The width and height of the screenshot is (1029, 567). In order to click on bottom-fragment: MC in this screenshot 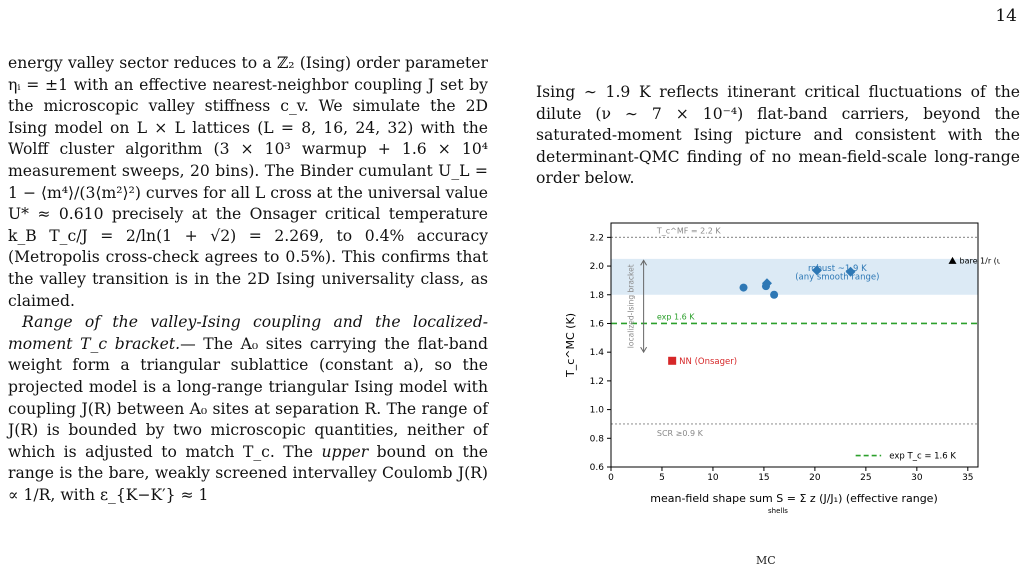, I will do `click(766, 560)`.